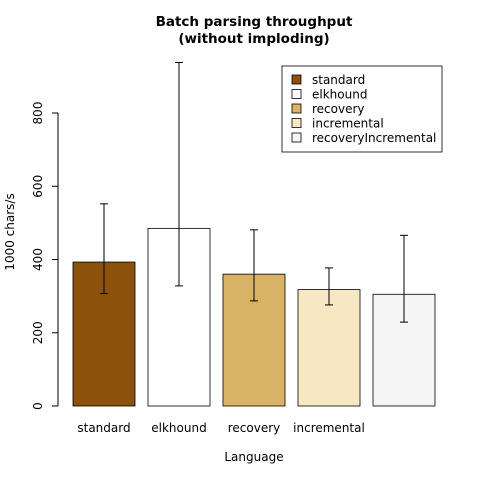 The width and height of the screenshot is (480, 480). What do you see at coordinates (178, 428) in the screenshot?
I see `x-tick-label: elkhound` at bounding box center [178, 428].